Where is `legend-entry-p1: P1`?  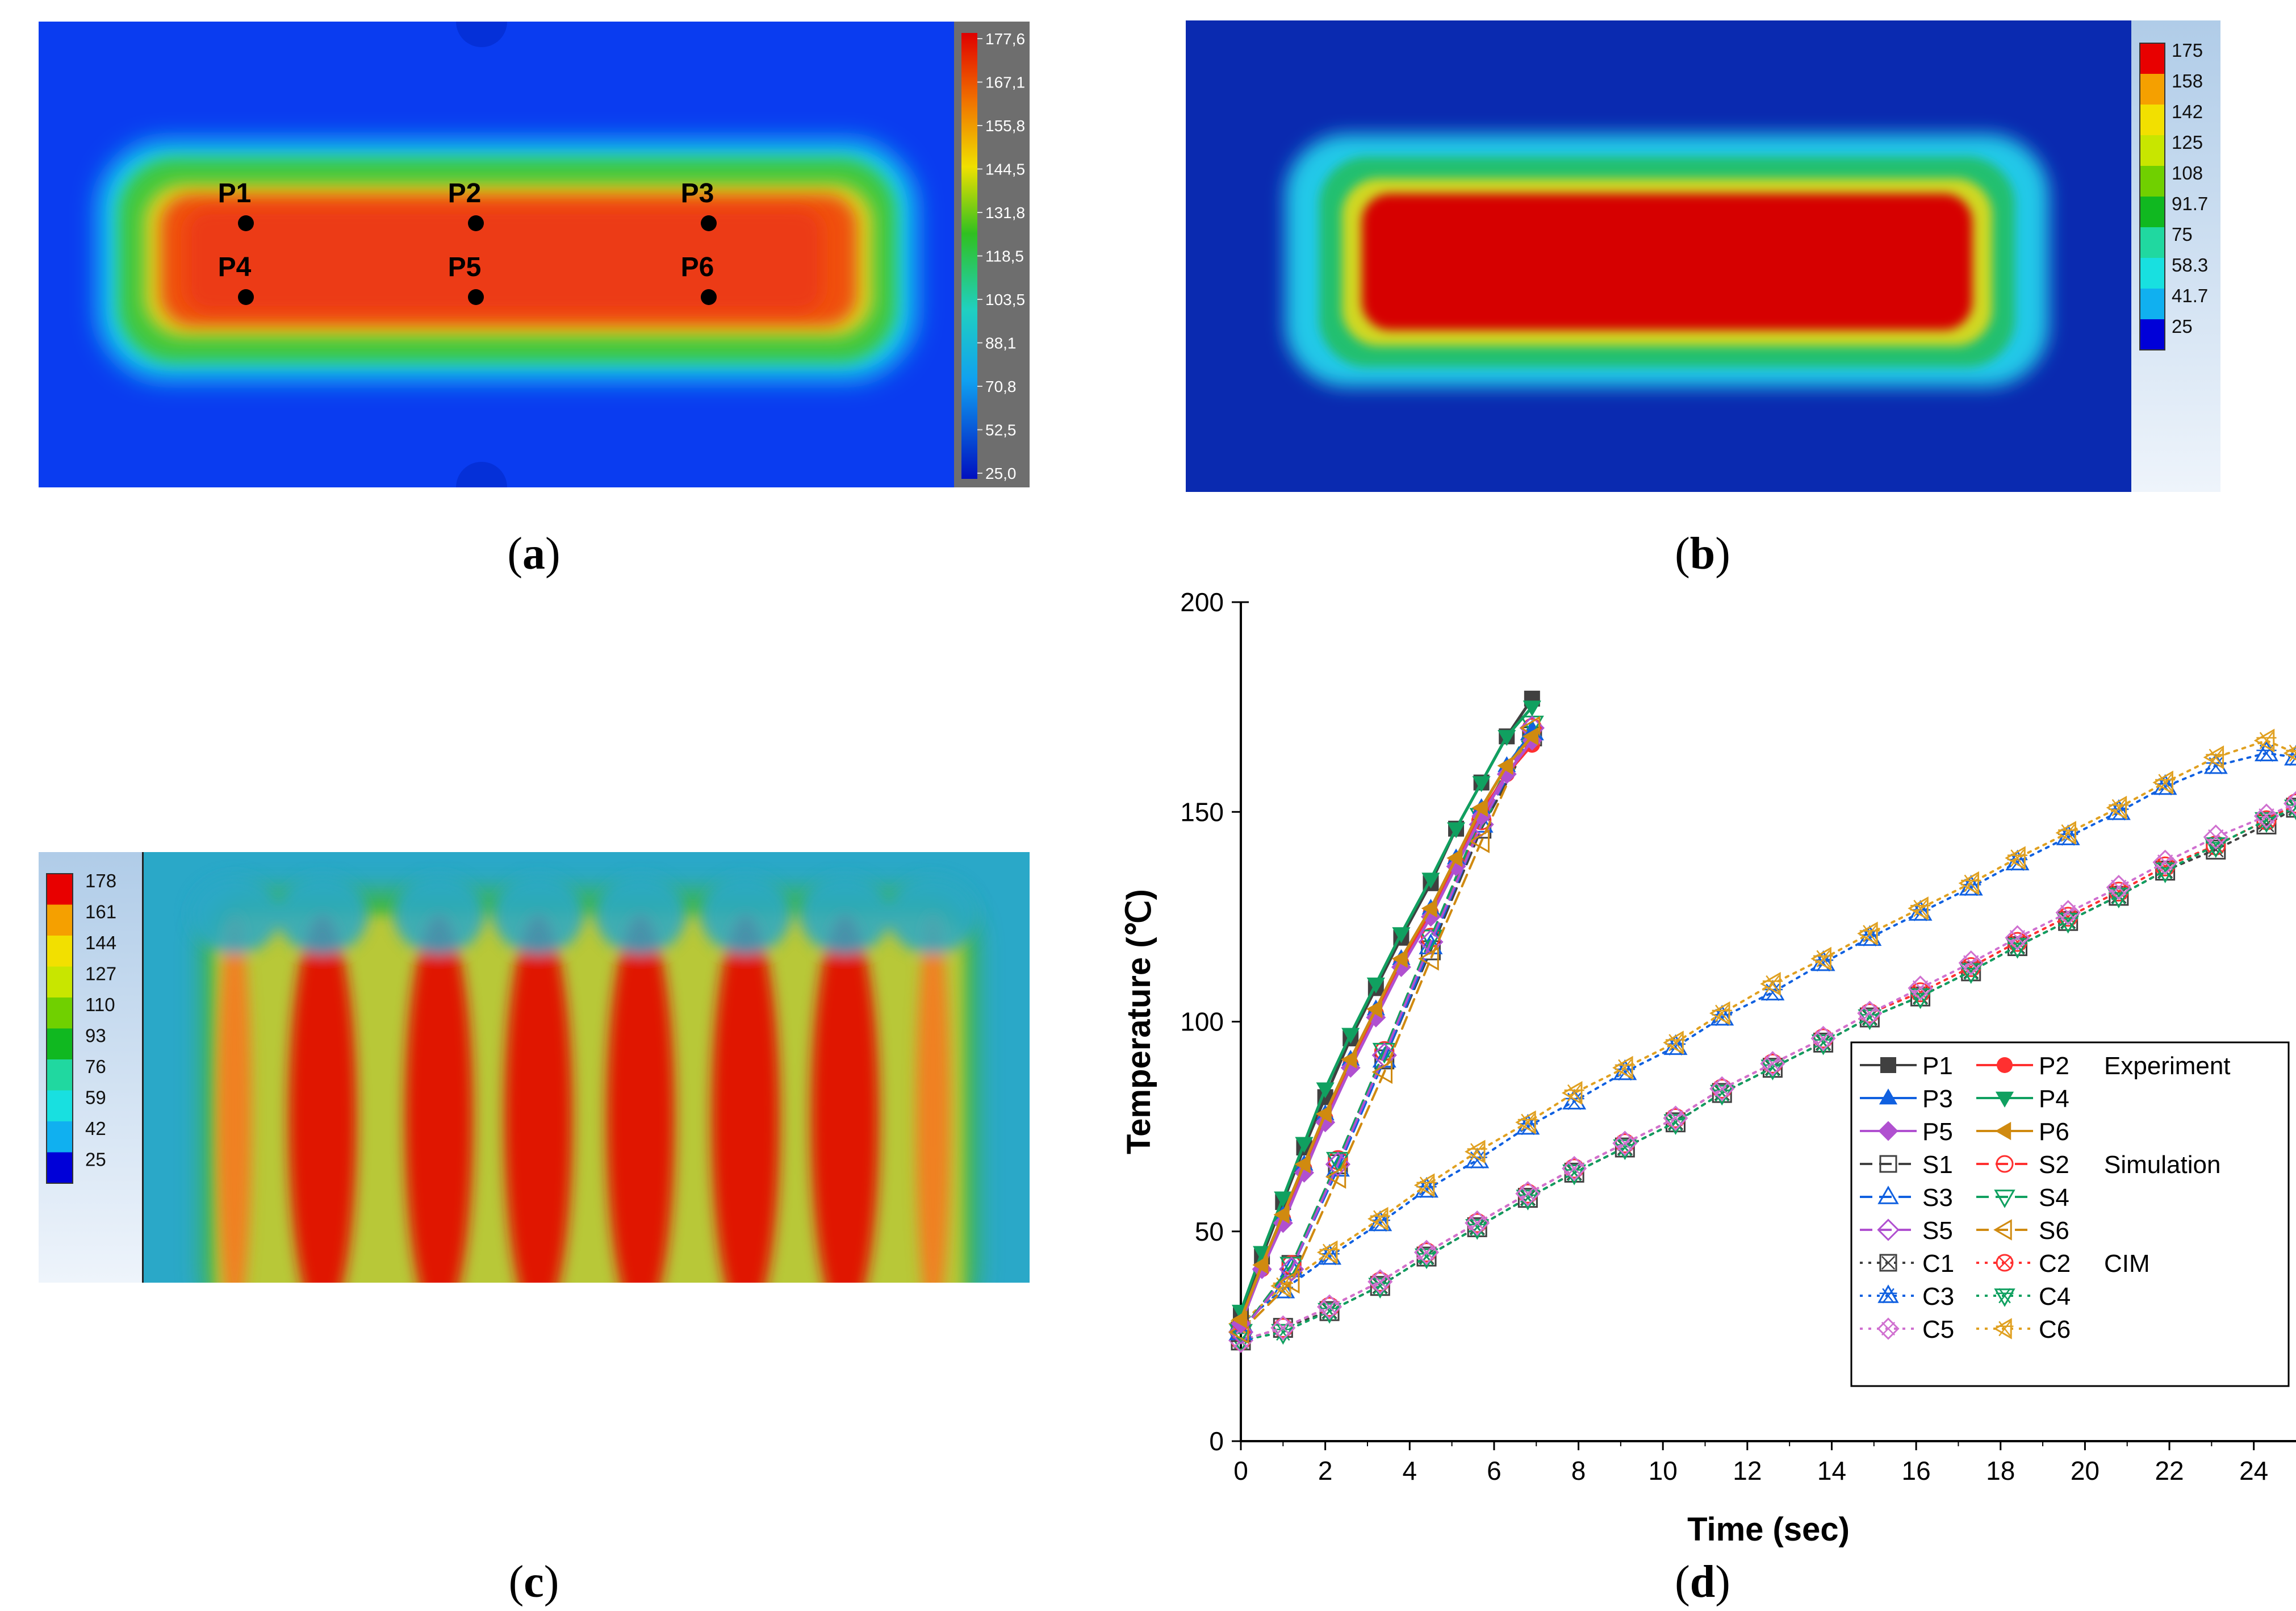
legend-entry-p1: P1 is located at coordinates (1906, 1066).